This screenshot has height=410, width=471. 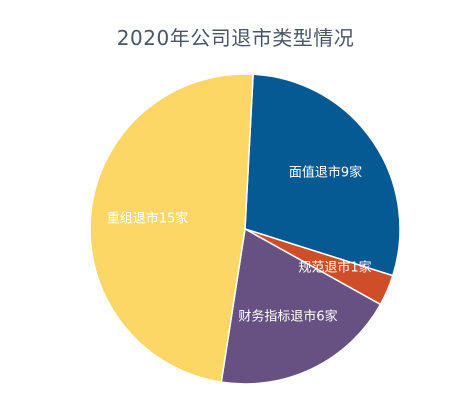 I want to click on slice-label-3: 重组退市15家, so click(x=148, y=218).